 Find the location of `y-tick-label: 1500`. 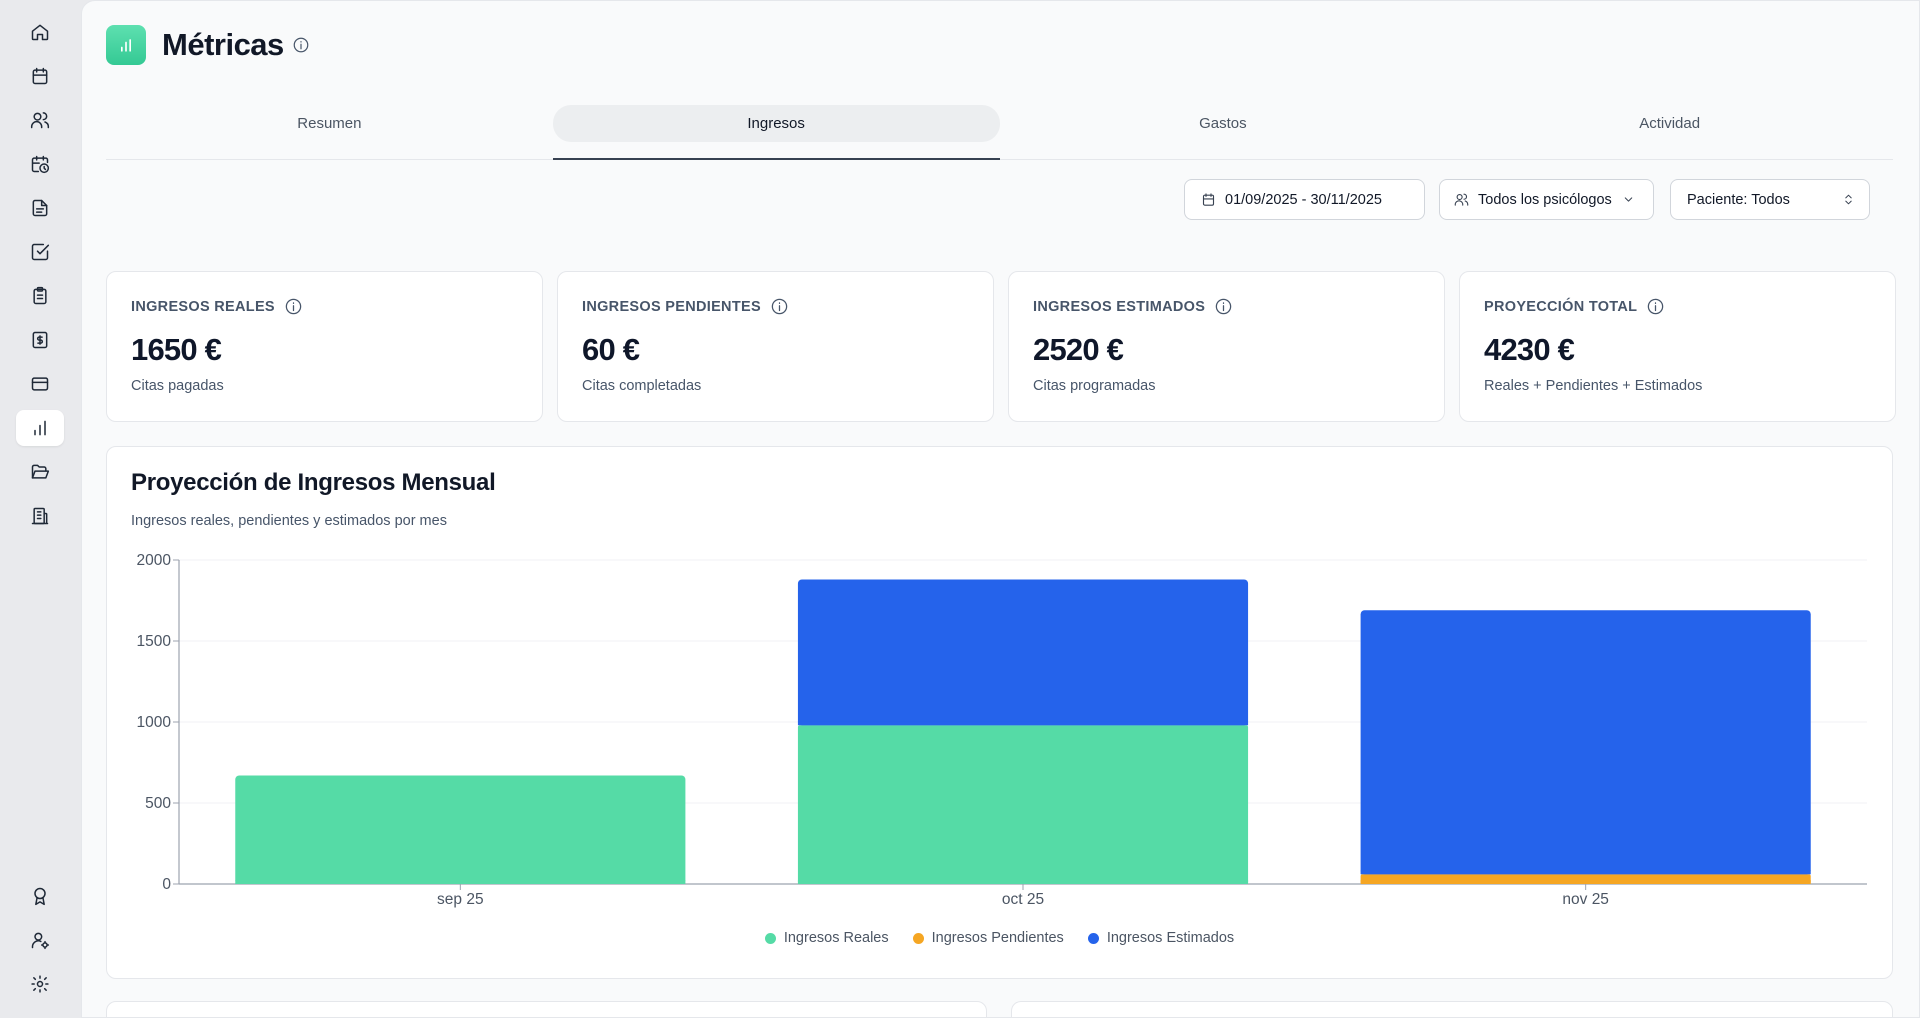

y-tick-label: 1500 is located at coordinates (154, 641).